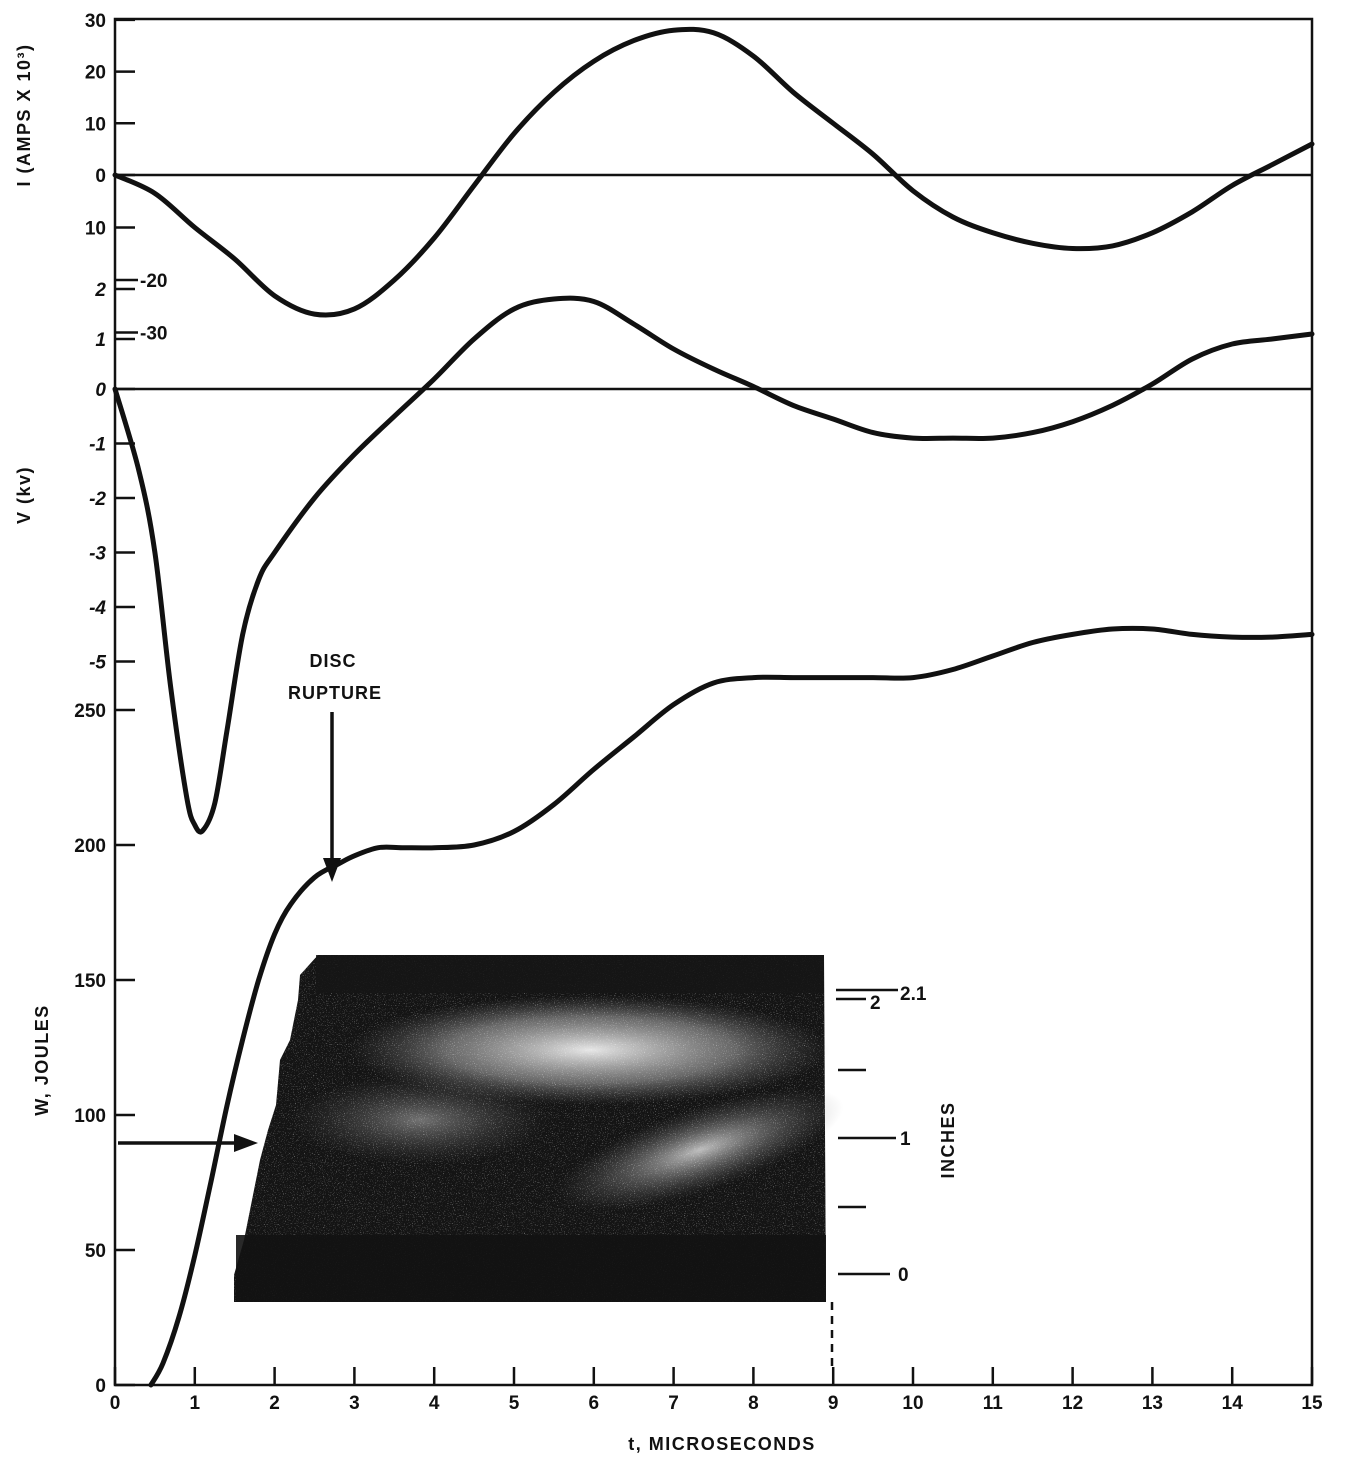 The height and width of the screenshot is (1458, 1349). What do you see at coordinates (97, 663) in the screenshot?
I see `voltage-y-tick-minus-5-label: -5` at bounding box center [97, 663].